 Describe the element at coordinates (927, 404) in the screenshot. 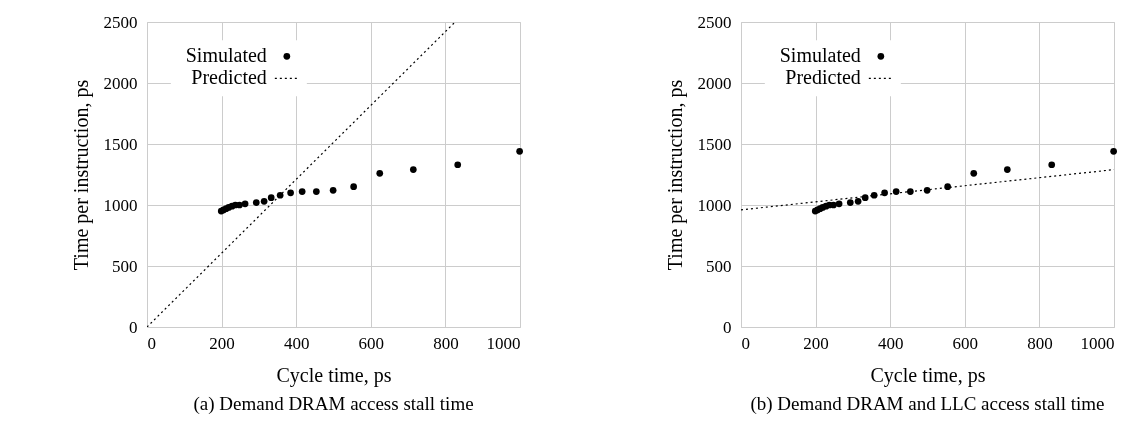

I see `text: (b) Demand DRAM and LLC access stall time` at that location.